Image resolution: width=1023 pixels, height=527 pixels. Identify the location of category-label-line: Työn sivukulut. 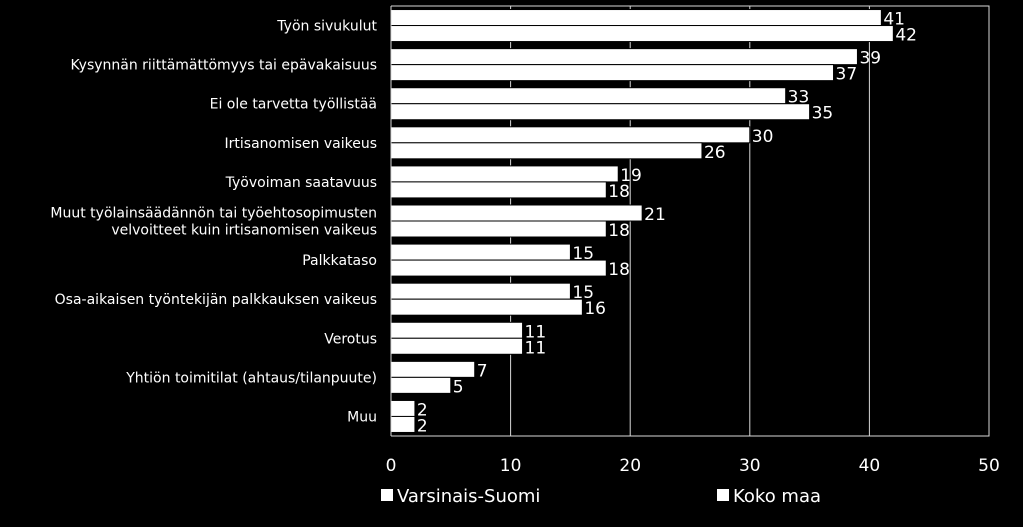
(326, 27).